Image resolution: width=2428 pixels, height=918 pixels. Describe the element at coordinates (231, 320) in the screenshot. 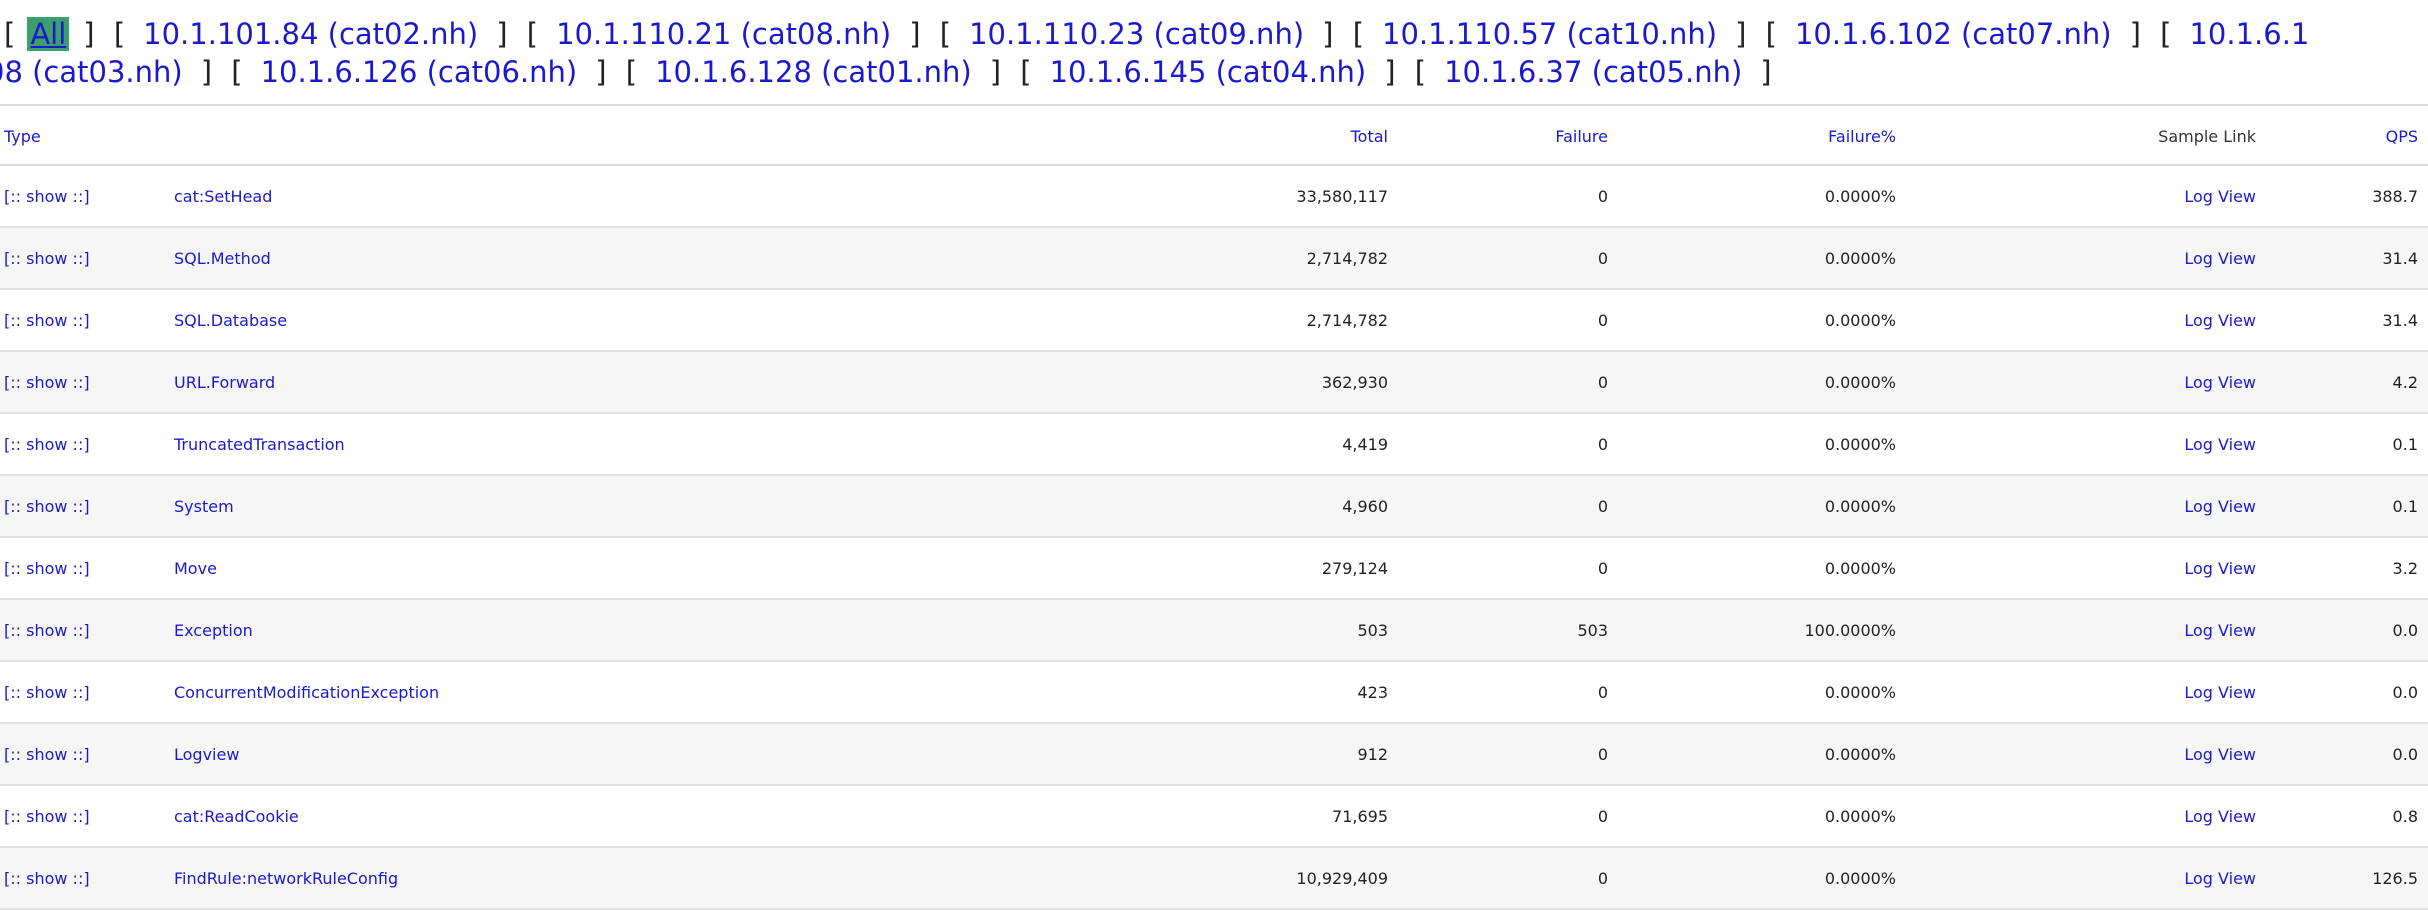

I see `type-name-link: SQL.Database` at that location.